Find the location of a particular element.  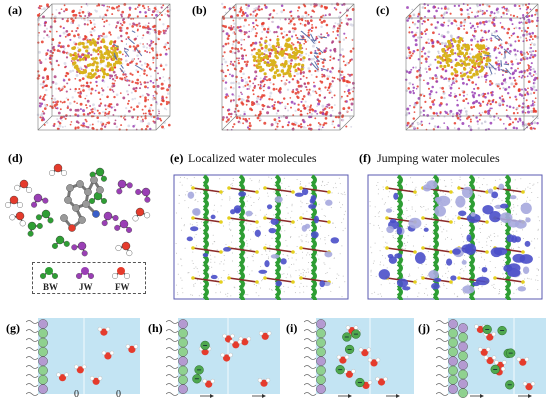

panel-f-title: Jumping water molecules is located at coordinates (438, 158).